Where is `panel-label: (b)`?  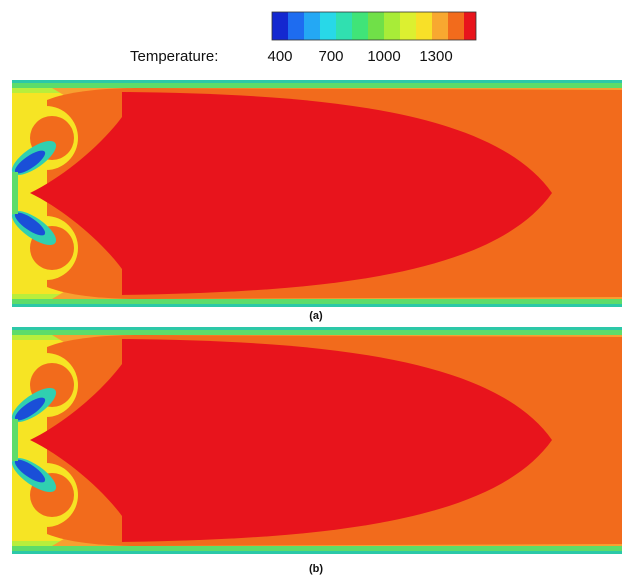
panel-label: (b) is located at coordinates (316, 569).